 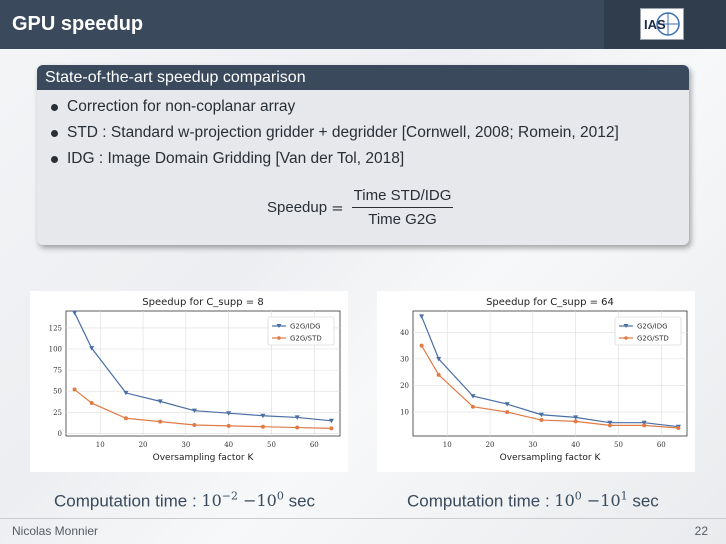 What do you see at coordinates (78, 24) in the screenshot?
I see `slide-title: GPU speedup` at bounding box center [78, 24].